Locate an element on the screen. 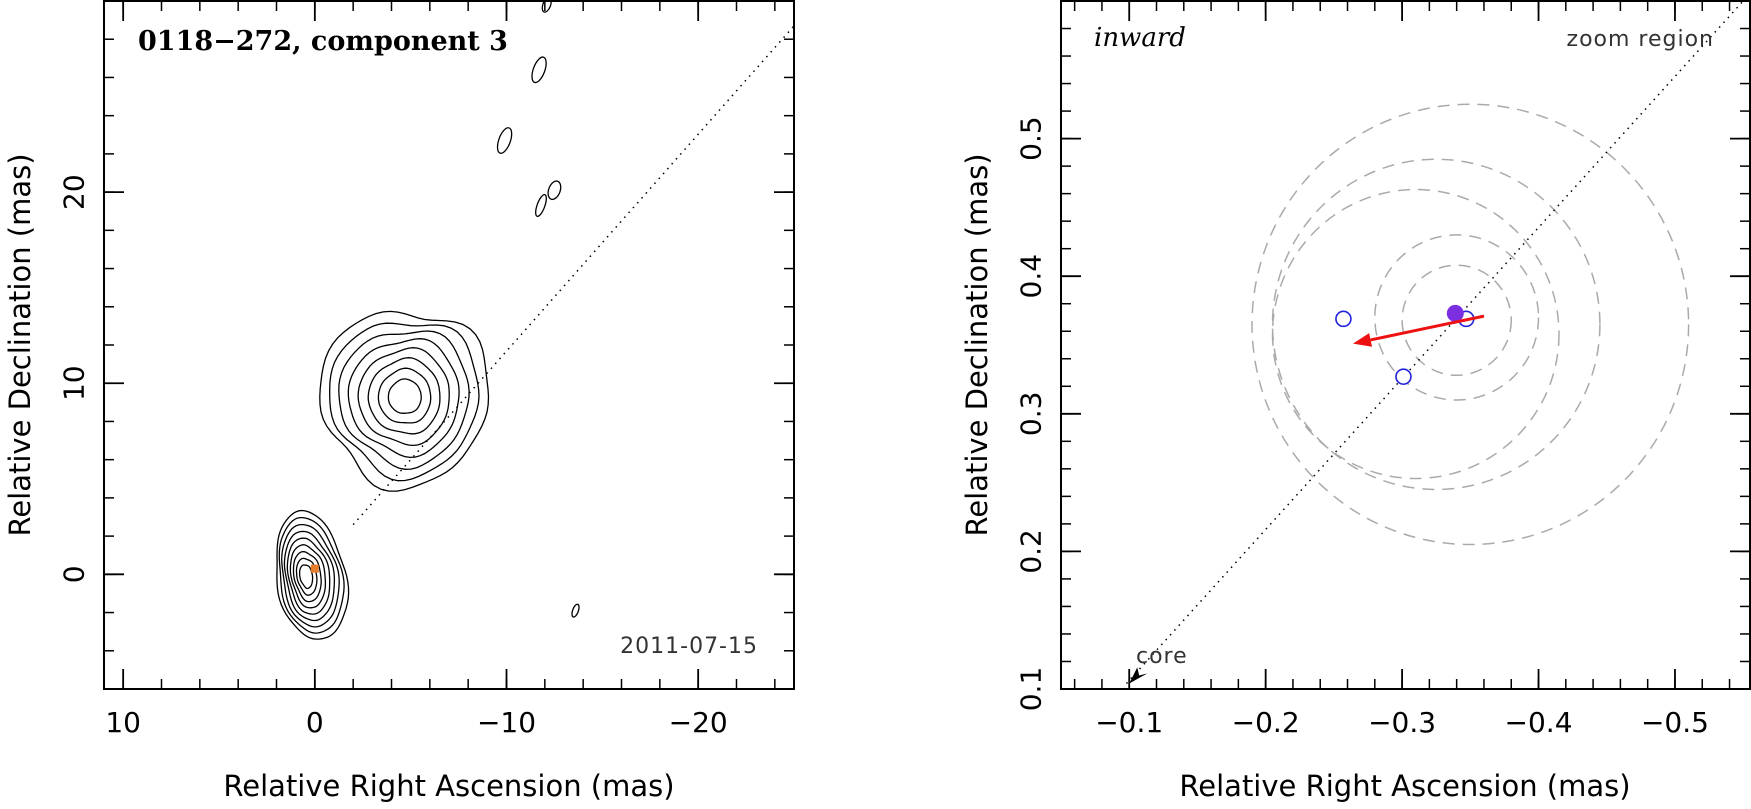 The width and height of the screenshot is (1751, 809). core-position-marker is located at coordinates (314, 568).